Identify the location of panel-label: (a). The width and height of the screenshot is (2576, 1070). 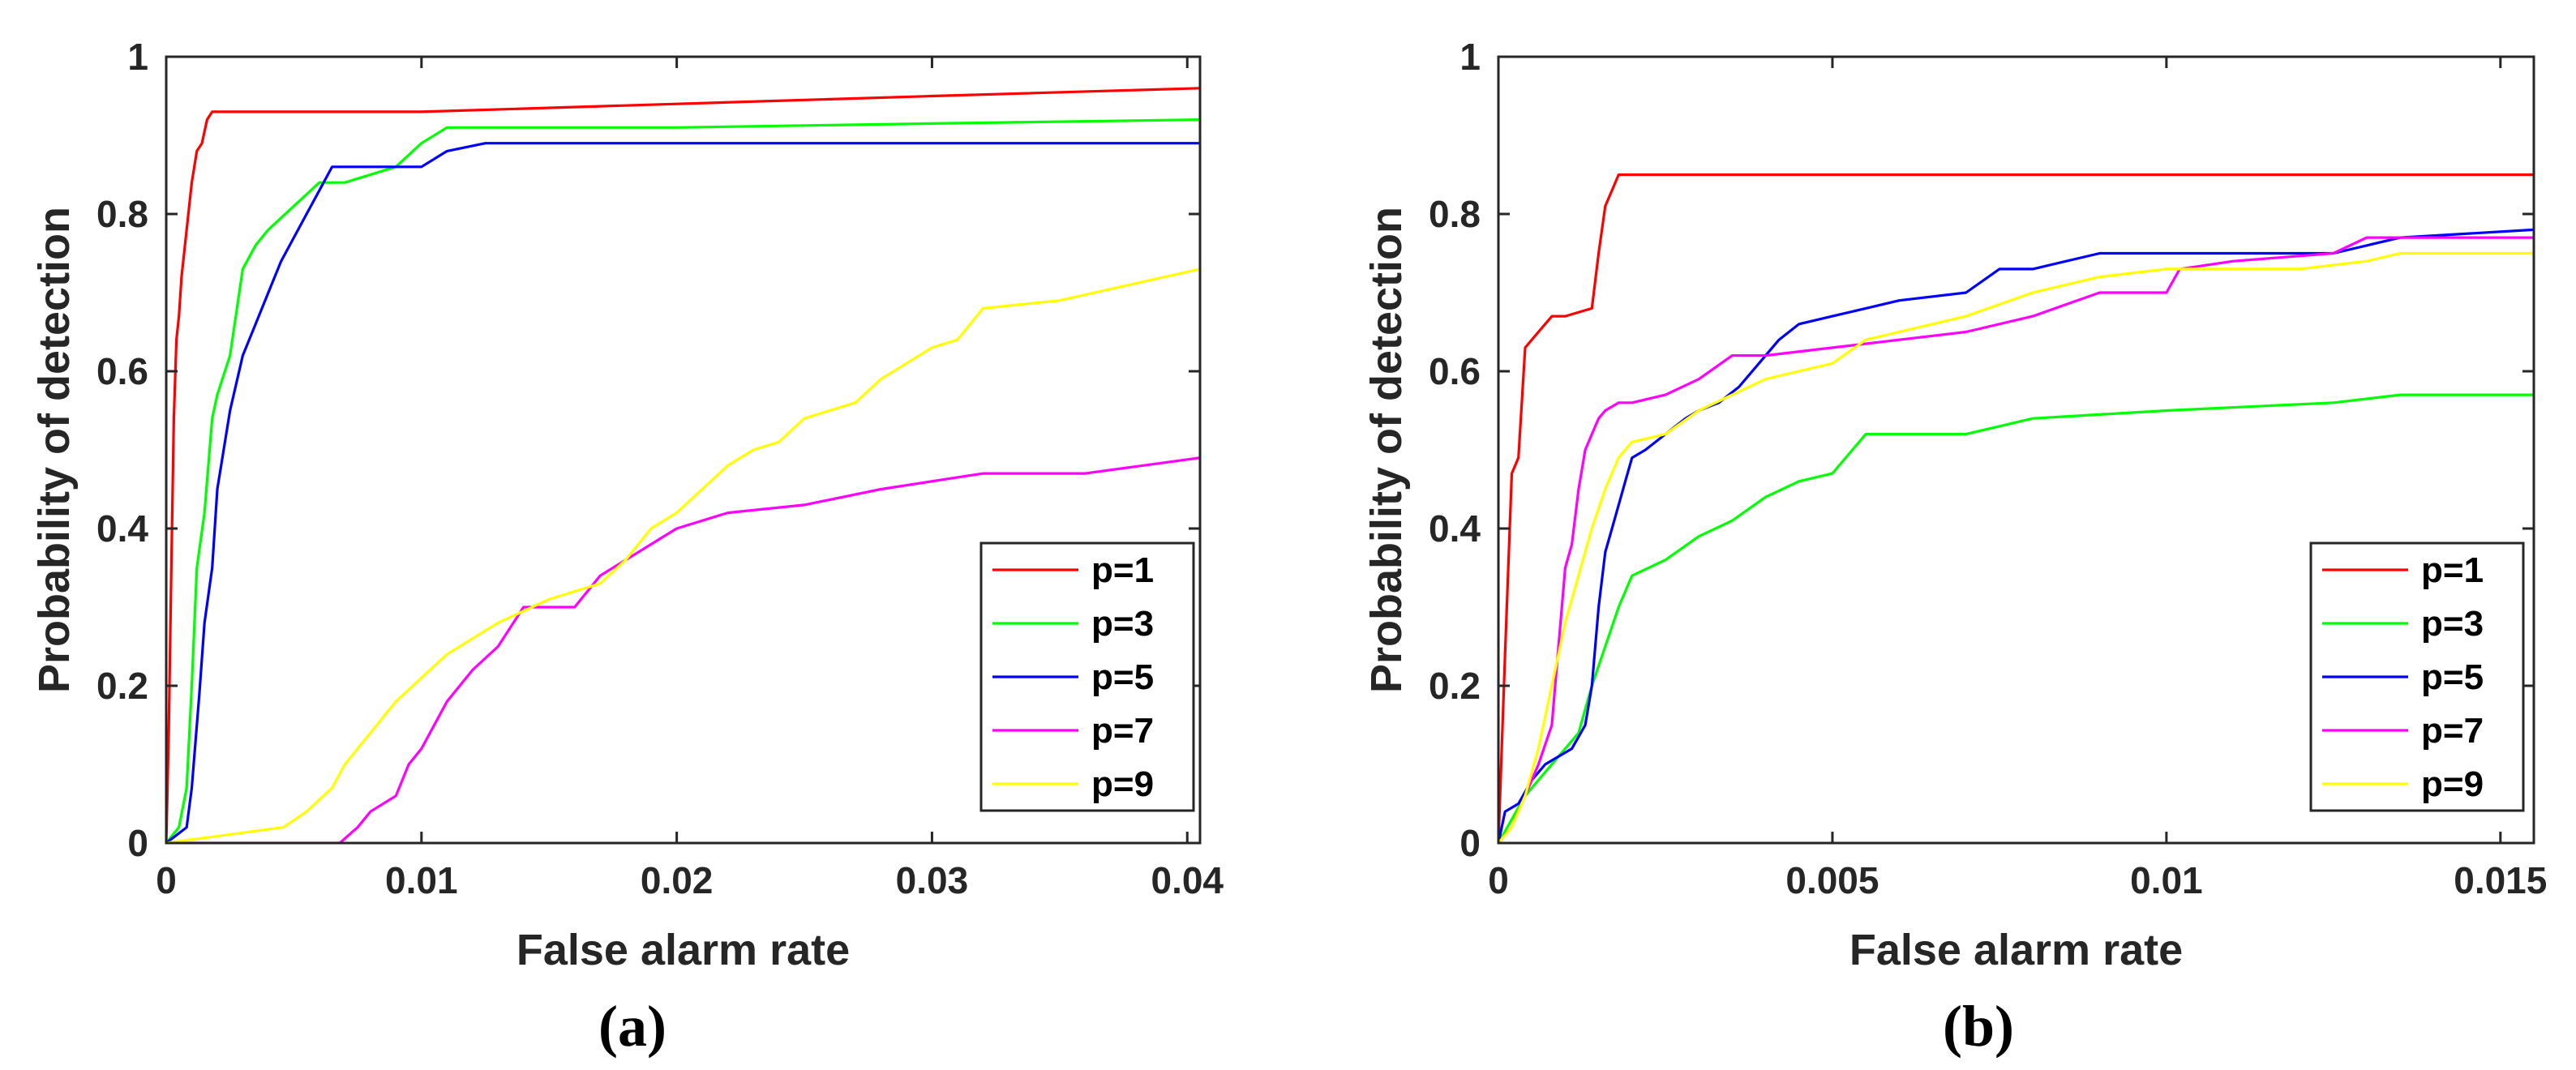
(632, 1026).